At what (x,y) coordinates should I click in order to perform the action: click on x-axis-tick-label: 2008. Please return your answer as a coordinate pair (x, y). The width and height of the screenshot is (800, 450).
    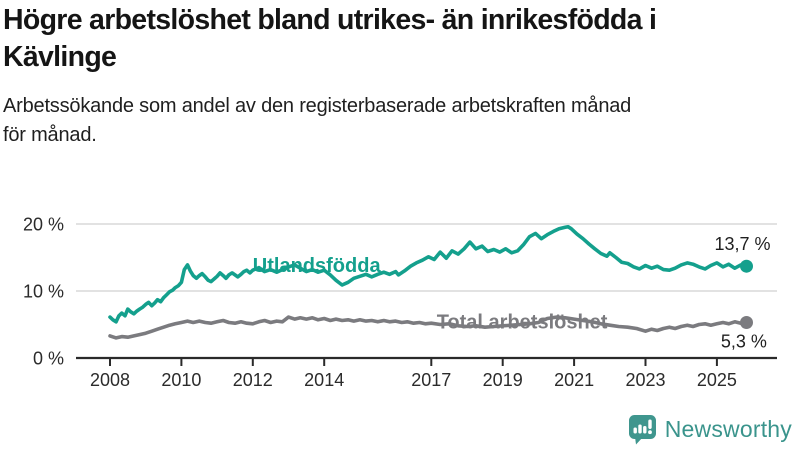
    Looking at the image, I should click on (110, 380).